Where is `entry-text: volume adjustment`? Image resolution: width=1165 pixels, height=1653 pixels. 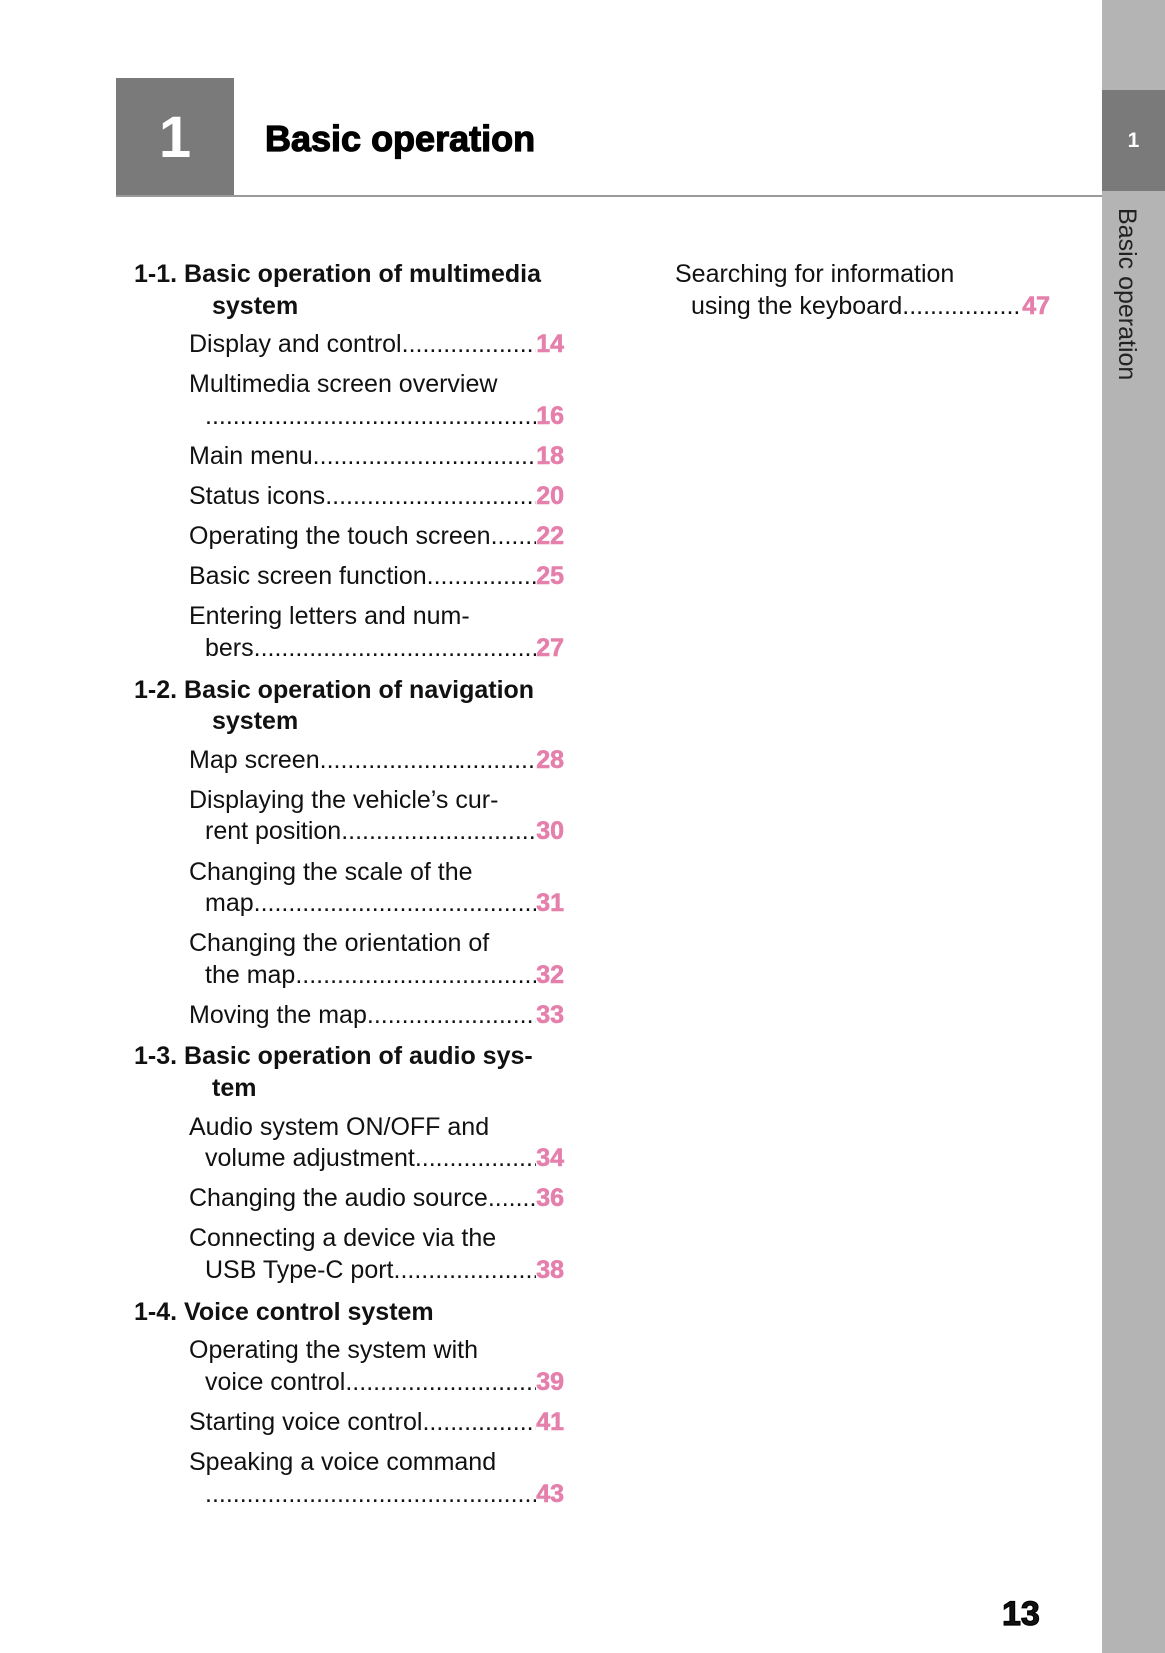 entry-text: volume adjustment is located at coordinates (310, 1158).